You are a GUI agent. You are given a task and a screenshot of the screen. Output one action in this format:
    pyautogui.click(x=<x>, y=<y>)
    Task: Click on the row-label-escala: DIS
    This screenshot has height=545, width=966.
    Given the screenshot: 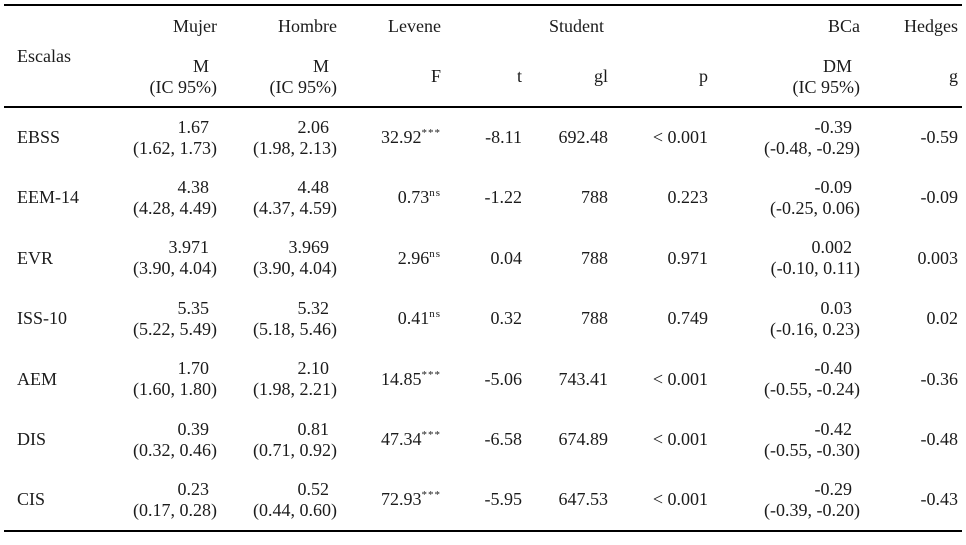 What is the action you would take?
    pyautogui.click(x=32, y=439)
    